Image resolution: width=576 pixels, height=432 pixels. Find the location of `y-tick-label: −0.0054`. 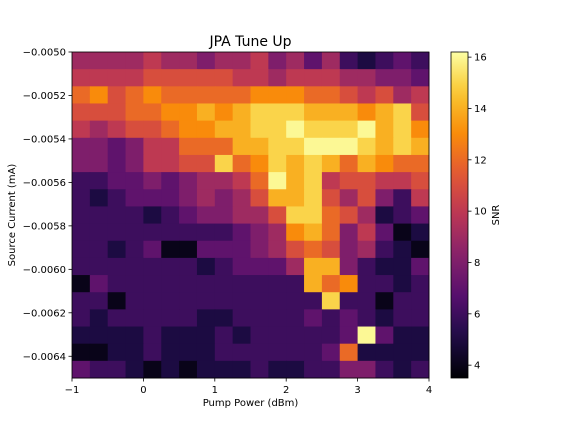

y-tick-label: −0.0054 is located at coordinates (44, 139).